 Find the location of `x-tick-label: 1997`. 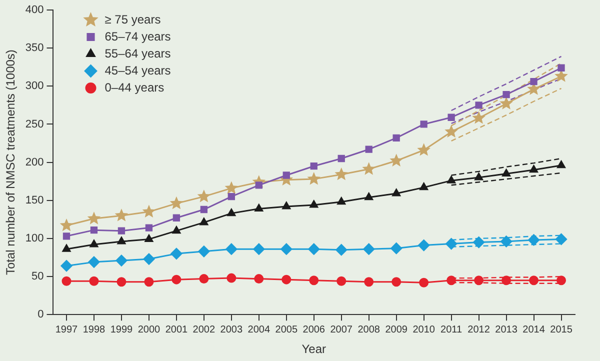

x-tick-label: 1997 is located at coordinates (66, 330).